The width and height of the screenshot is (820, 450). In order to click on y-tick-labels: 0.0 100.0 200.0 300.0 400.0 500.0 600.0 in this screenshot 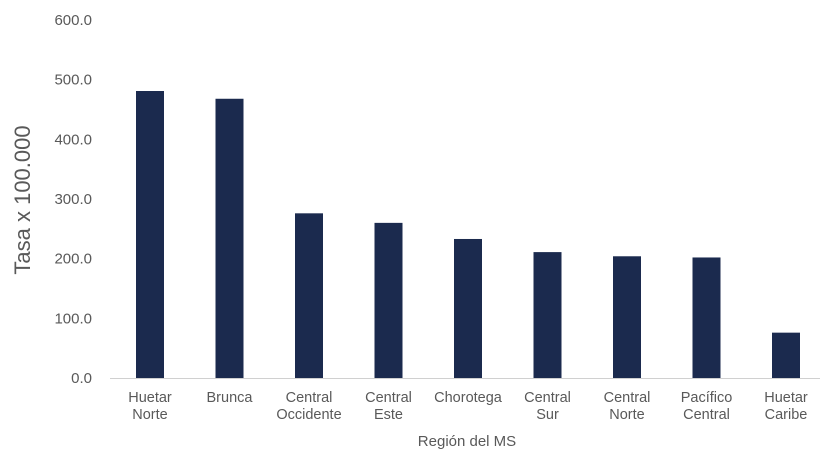, I will do `click(73, 199)`.